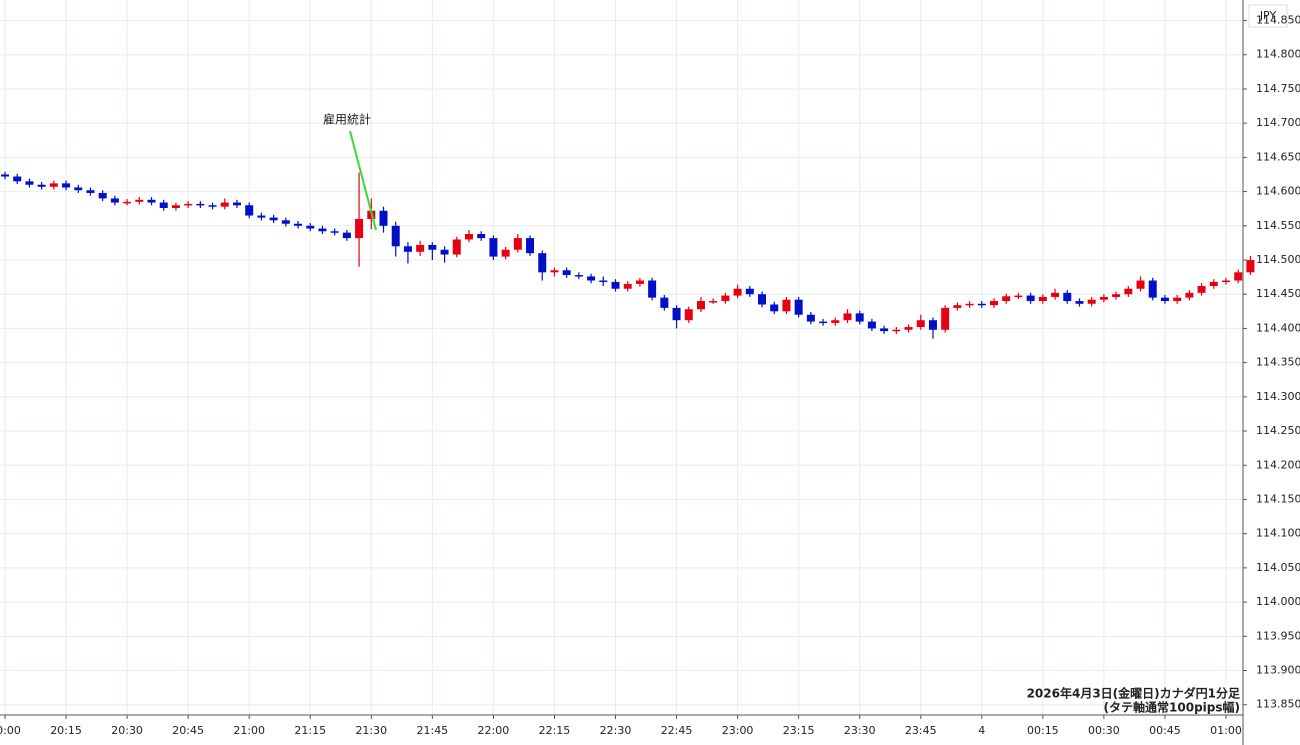 The image size is (1300, 745). What do you see at coordinates (310, 730) in the screenshot?
I see `x-tick-label: 21:15` at bounding box center [310, 730].